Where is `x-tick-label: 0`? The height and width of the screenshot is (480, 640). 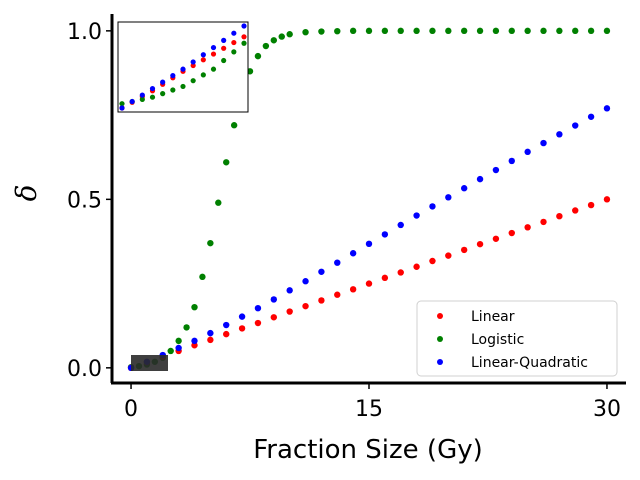 x-tick-label: 0 is located at coordinates (131, 409).